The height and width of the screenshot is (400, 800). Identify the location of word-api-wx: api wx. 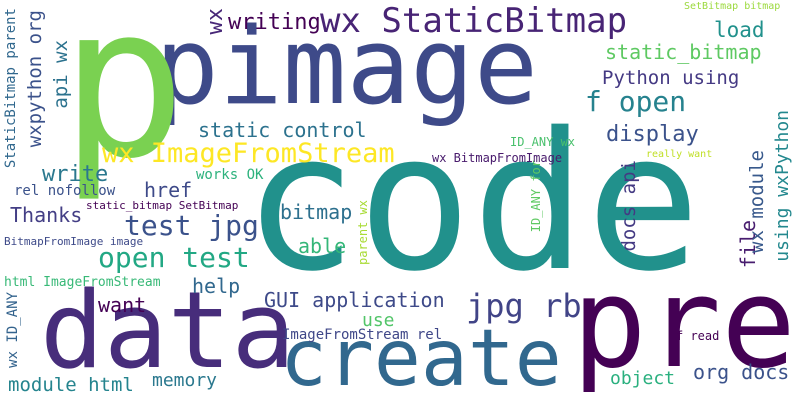
(61, 74).